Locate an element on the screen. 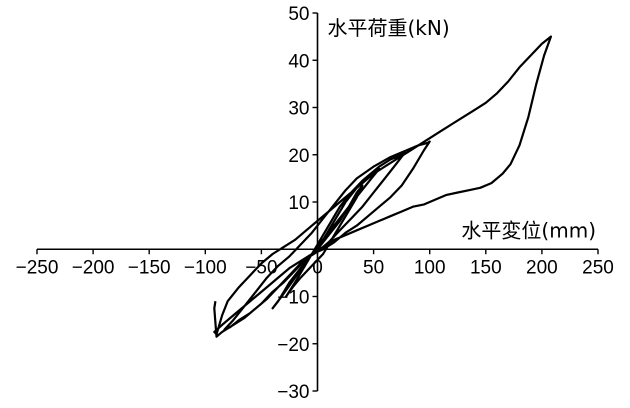 The width and height of the screenshot is (630, 408). x-tick-label: −250 is located at coordinates (37, 267).